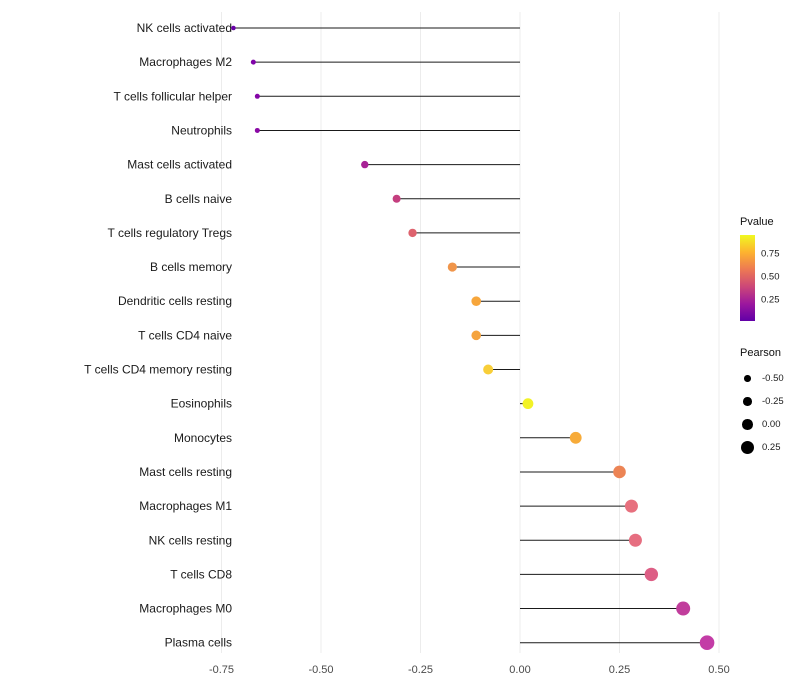 The width and height of the screenshot is (800, 700). I want to click on size-legend-label: -0.50, so click(773, 378).